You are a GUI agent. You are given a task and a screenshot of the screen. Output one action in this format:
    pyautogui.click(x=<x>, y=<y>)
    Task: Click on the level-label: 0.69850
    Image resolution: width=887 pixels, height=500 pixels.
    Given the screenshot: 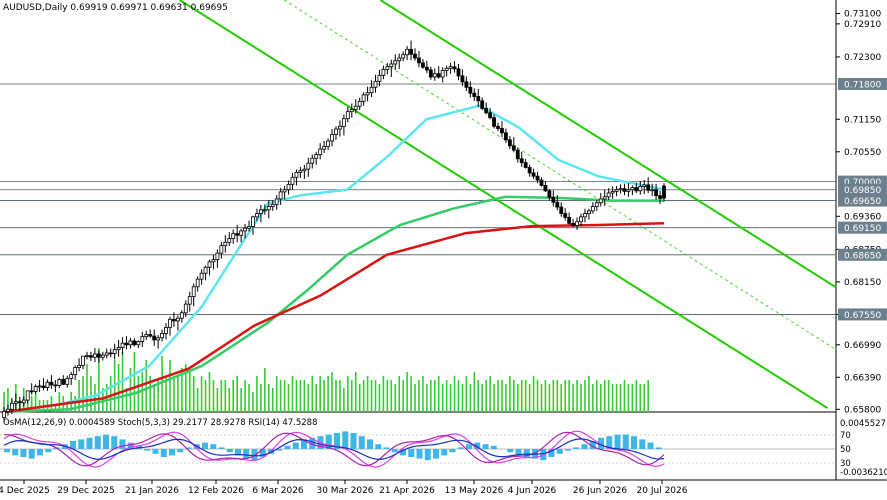 What is the action you would take?
    pyautogui.click(x=862, y=191)
    